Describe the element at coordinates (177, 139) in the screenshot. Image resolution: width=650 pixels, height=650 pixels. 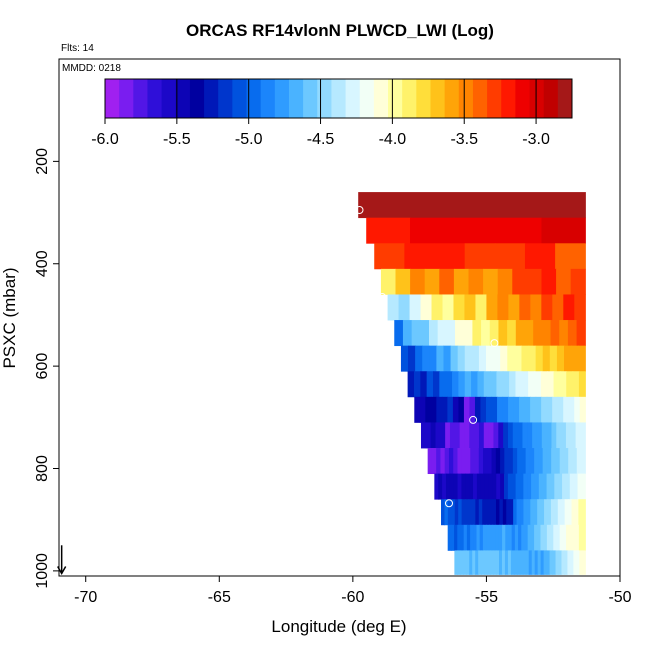
I see `colorbar-tick-label: -5.5` at that location.